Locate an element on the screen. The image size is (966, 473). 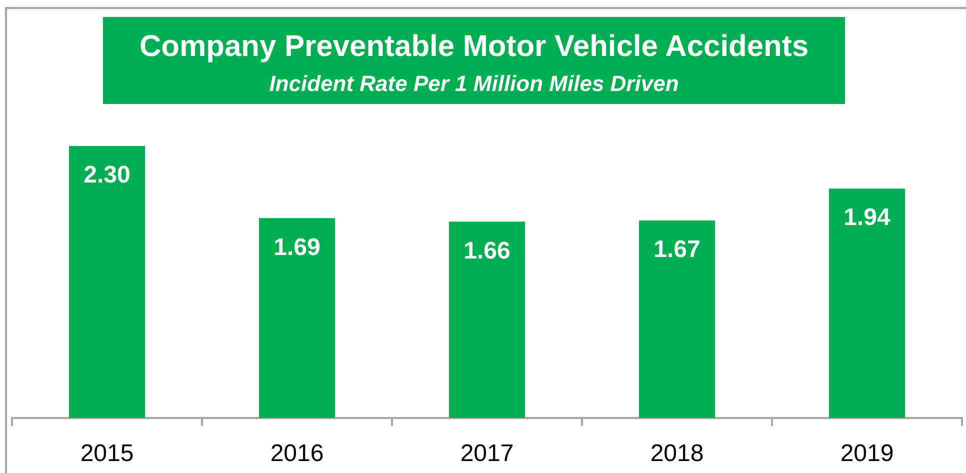
data-label: 1.94 is located at coordinates (868, 218).